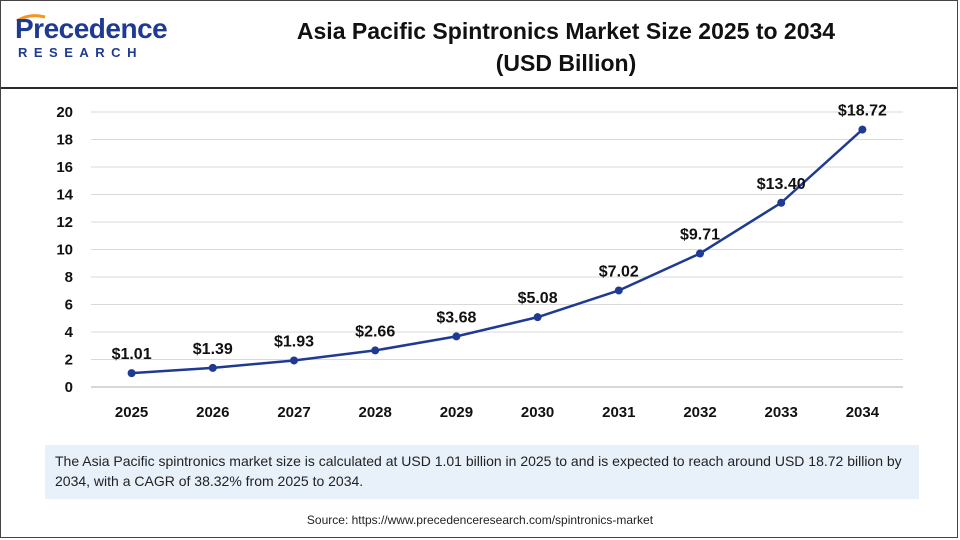 Image resolution: width=960 pixels, height=540 pixels. Describe the element at coordinates (69, 305) in the screenshot. I see `y-tick-label: 6` at that location.